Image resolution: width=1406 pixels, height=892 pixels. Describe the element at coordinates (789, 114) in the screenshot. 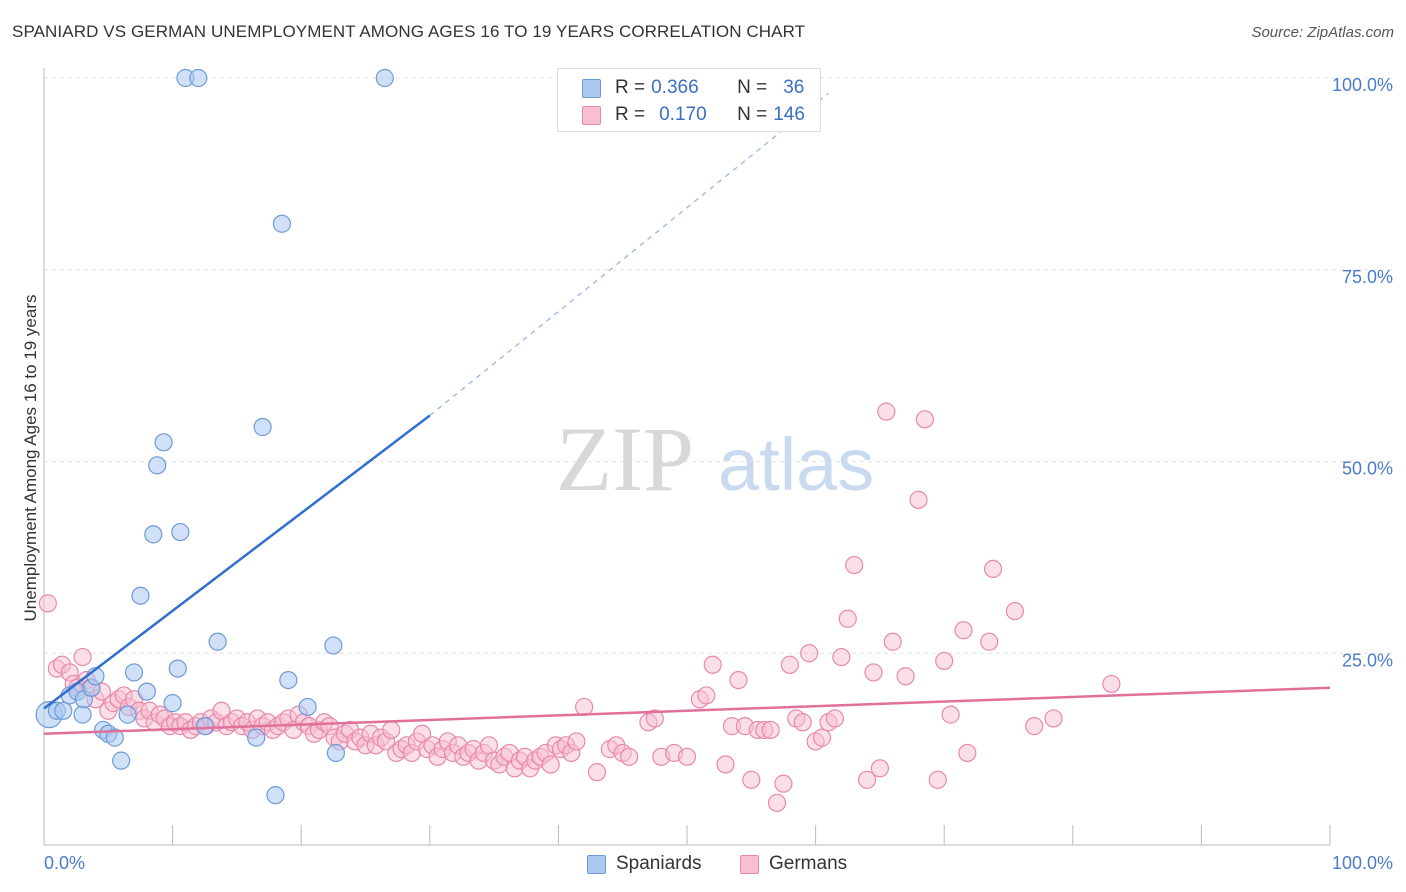

I see `n-value: 146` at that location.